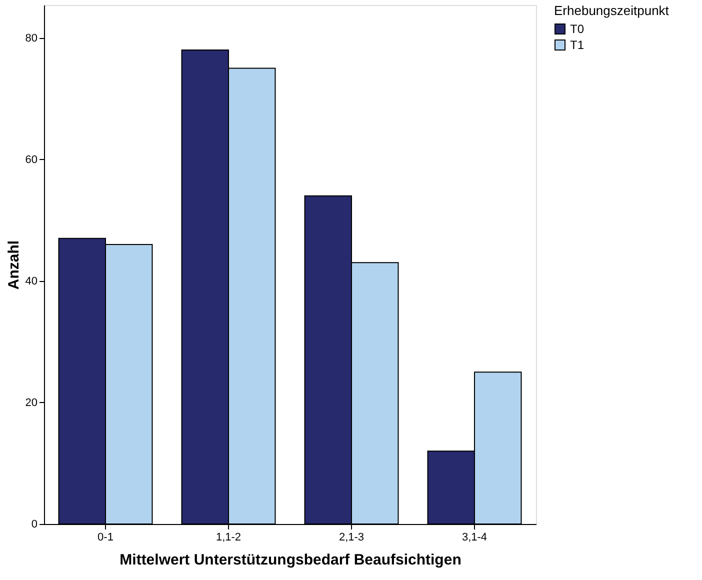  I want to click on x-tick-label: 3,1-4, so click(475, 538).